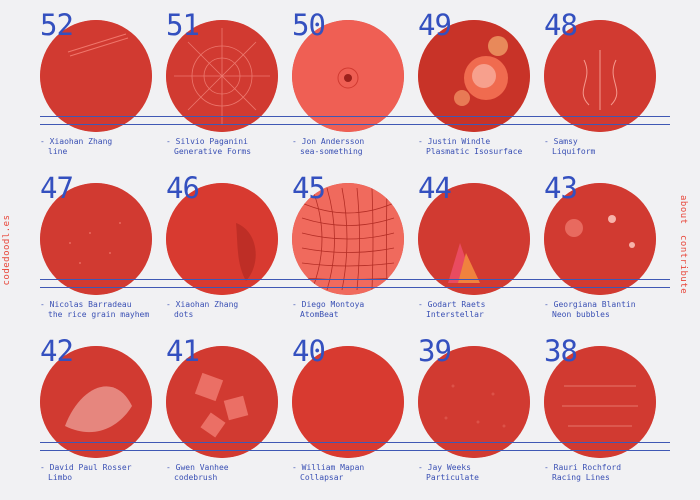 The width and height of the screenshot is (700, 500). Describe the element at coordinates (7, 250) in the screenshot. I see `site-logo: codedoodl.es` at that location.